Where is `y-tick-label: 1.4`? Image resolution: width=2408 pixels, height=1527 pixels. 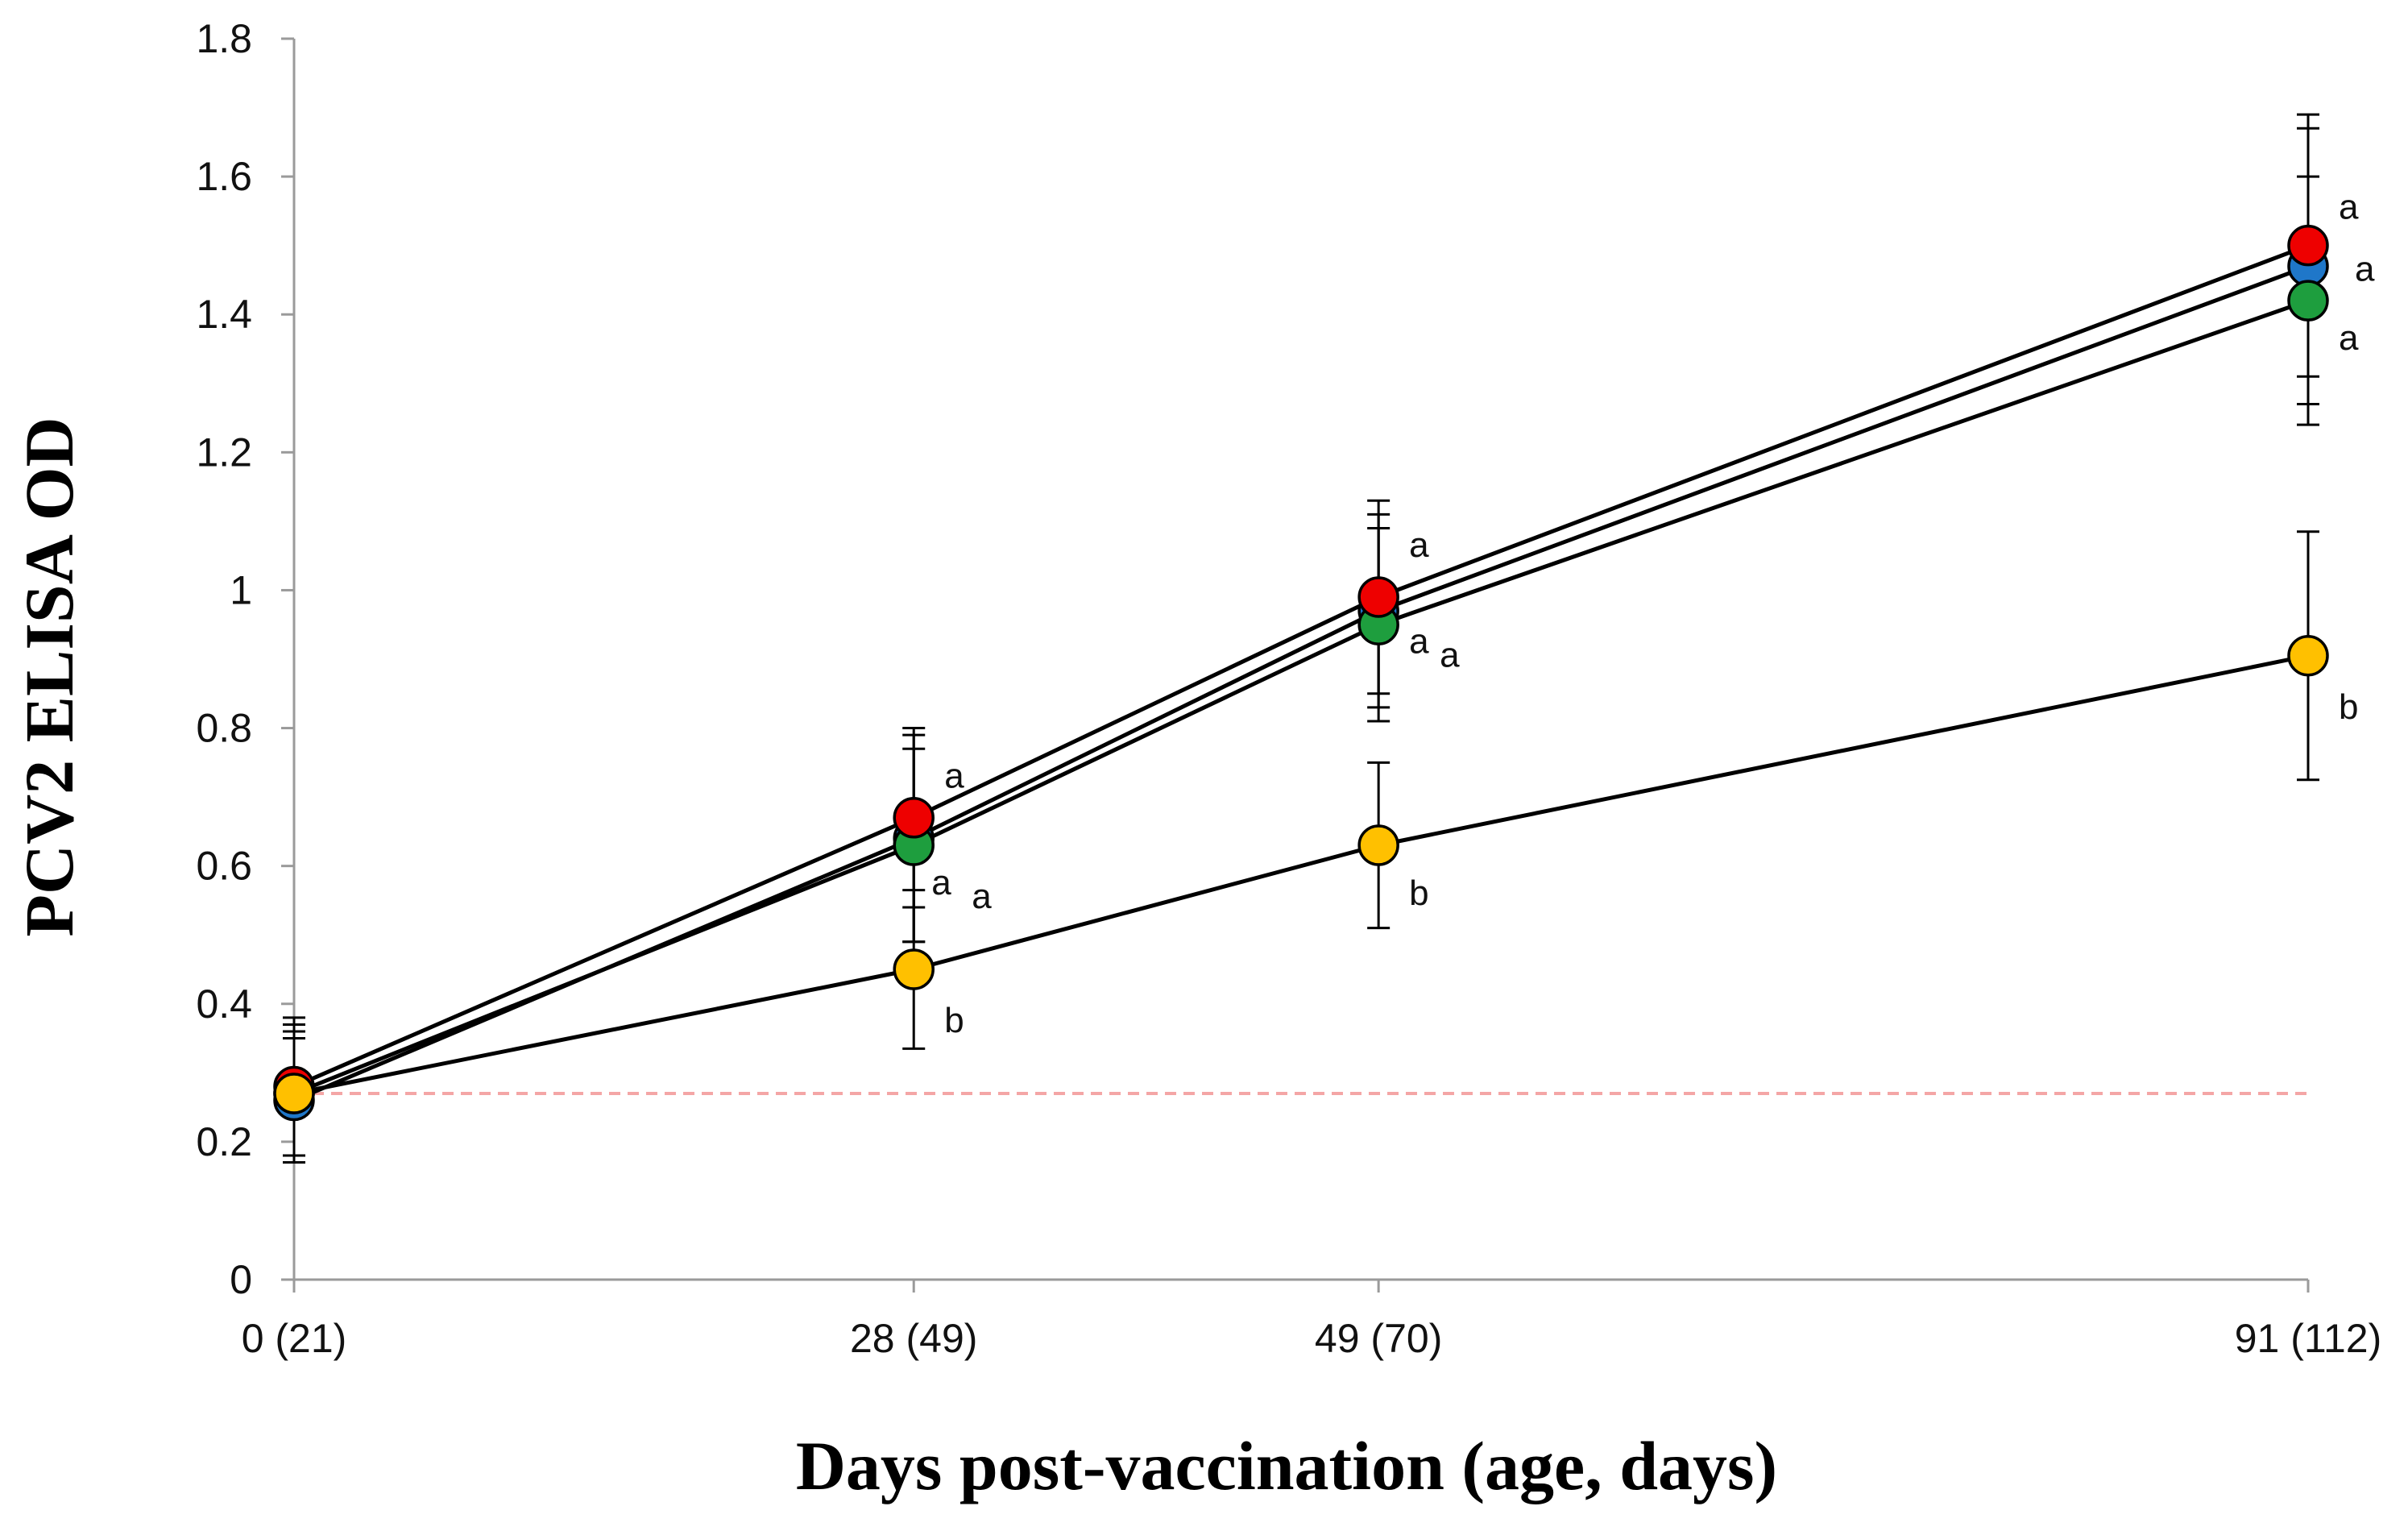
y-tick-label: 1.4 is located at coordinates (224, 314).